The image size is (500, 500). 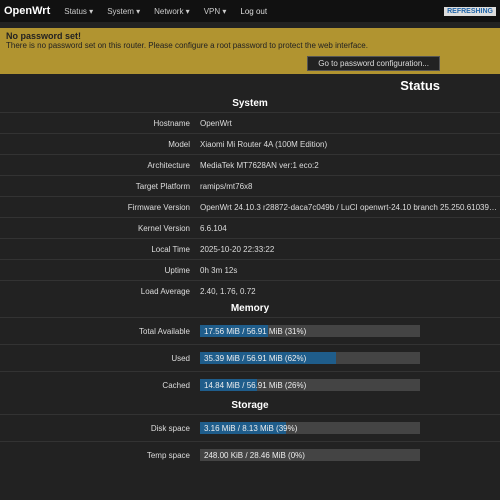 I want to click on menu-item: Network, so click(x=172, y=11).